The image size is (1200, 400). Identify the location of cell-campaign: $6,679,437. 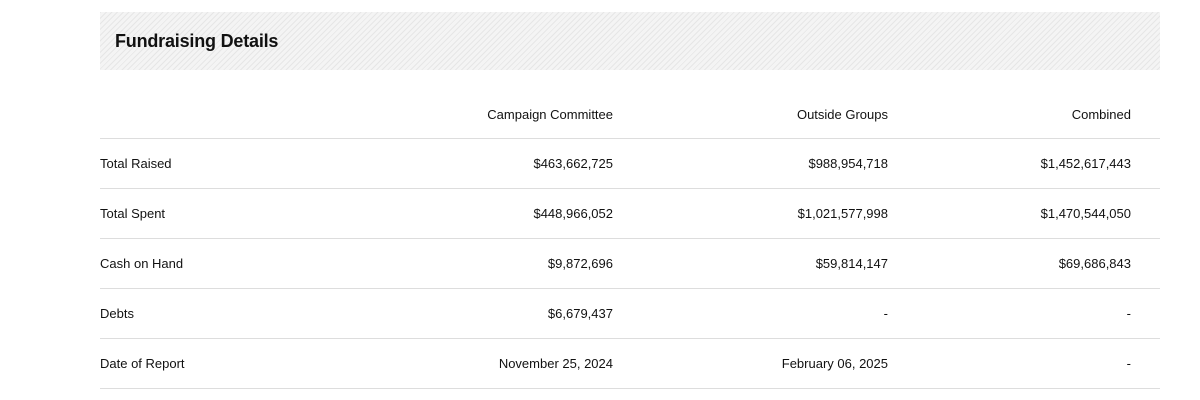
(506, 313).